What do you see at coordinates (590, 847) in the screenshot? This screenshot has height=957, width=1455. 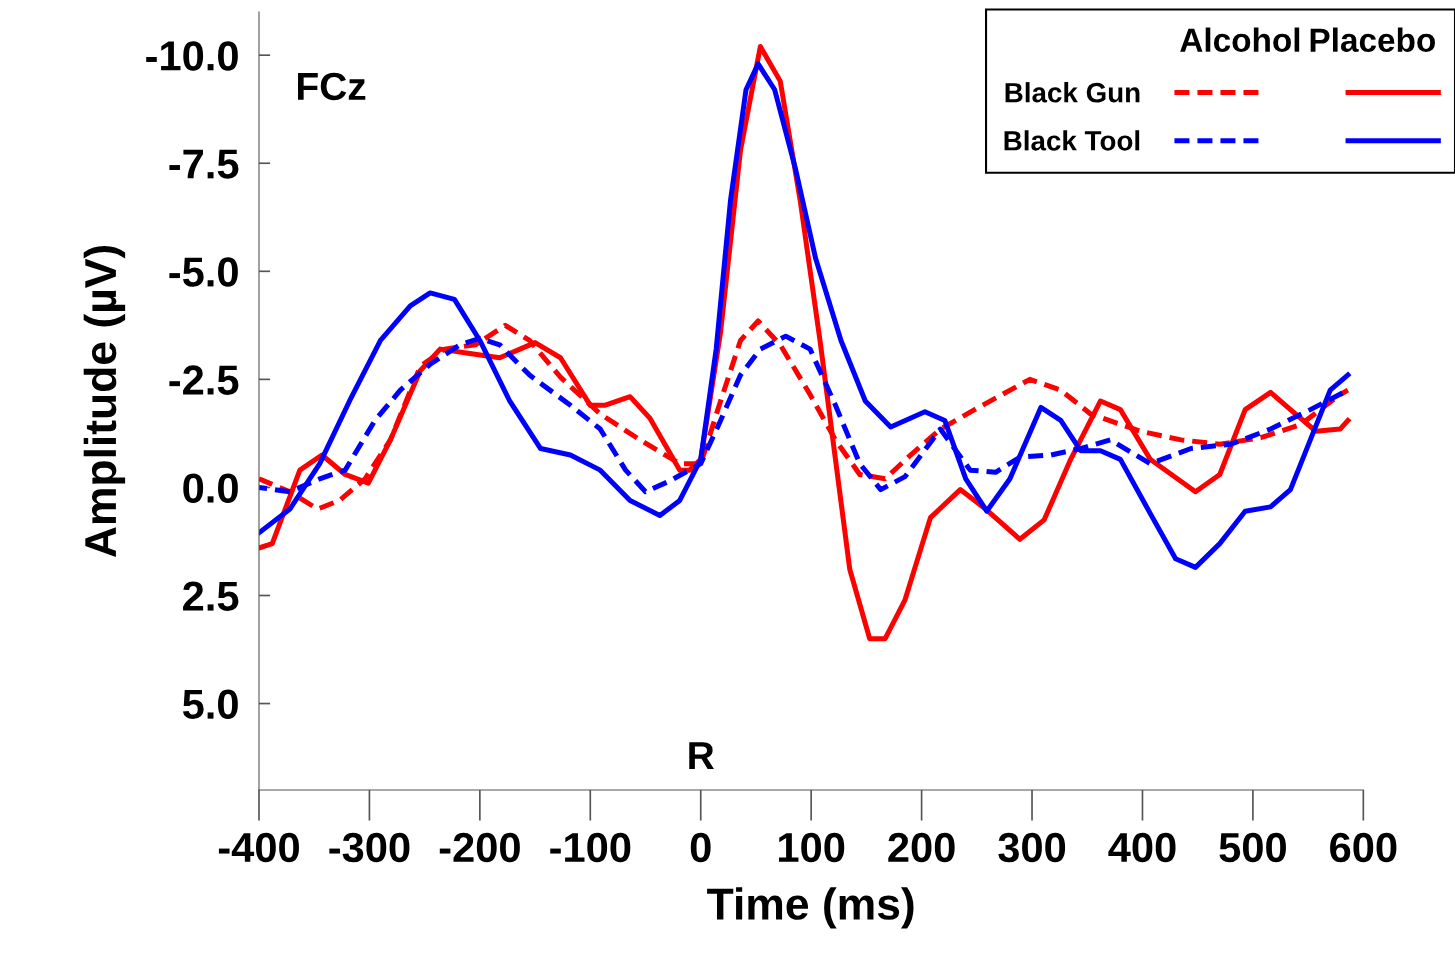 I see `x-tick-label: -100` at bounding box center [590, 847].